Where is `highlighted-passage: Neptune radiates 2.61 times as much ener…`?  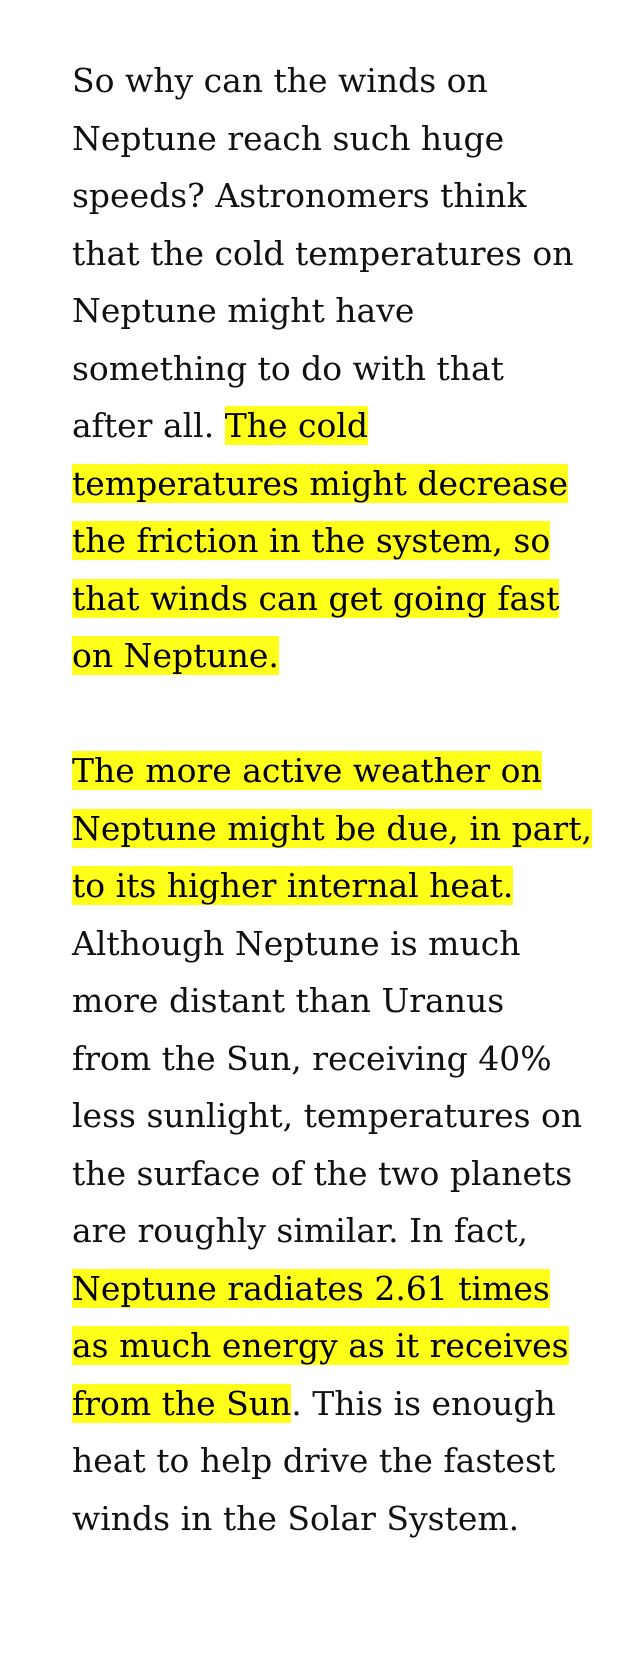 highlighted-passage: Neptune radiates 2.61 times as much ener… is located at coordinates (320, 1345).